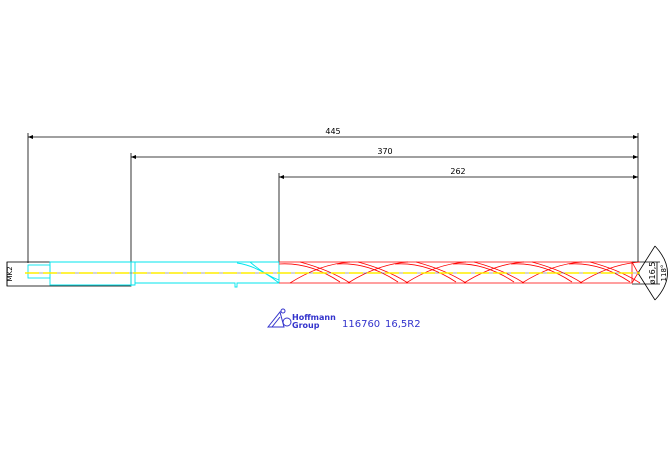  Describe the element at coordinates (306, 325) in the screenshot. I see `svg-text: Group` at that location.